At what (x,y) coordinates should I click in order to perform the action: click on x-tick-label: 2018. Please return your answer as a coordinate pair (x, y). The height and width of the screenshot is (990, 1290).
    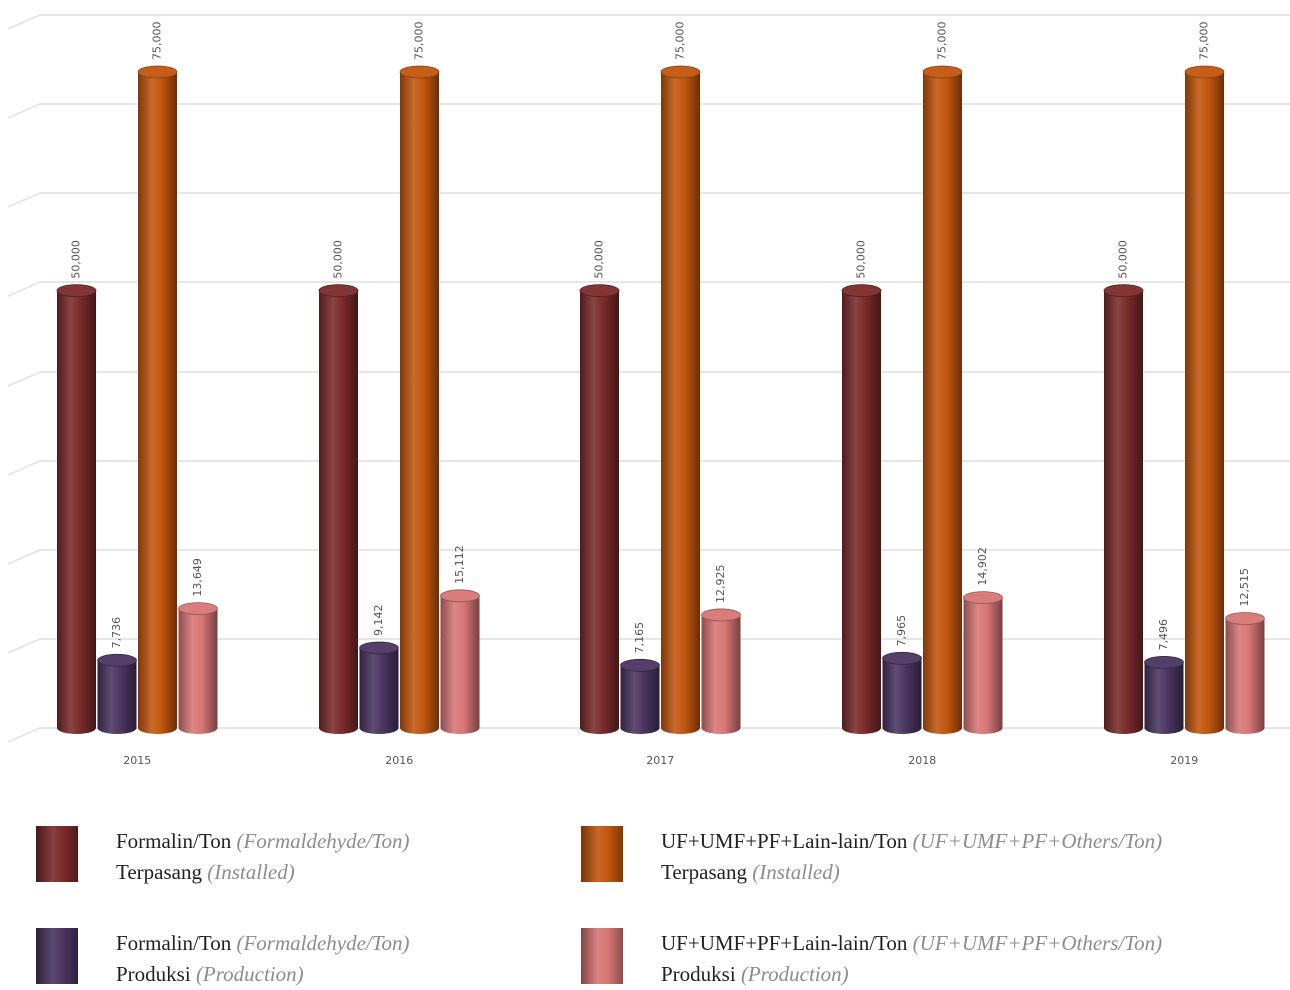
    Looking at the image, I should click on (922, 760).